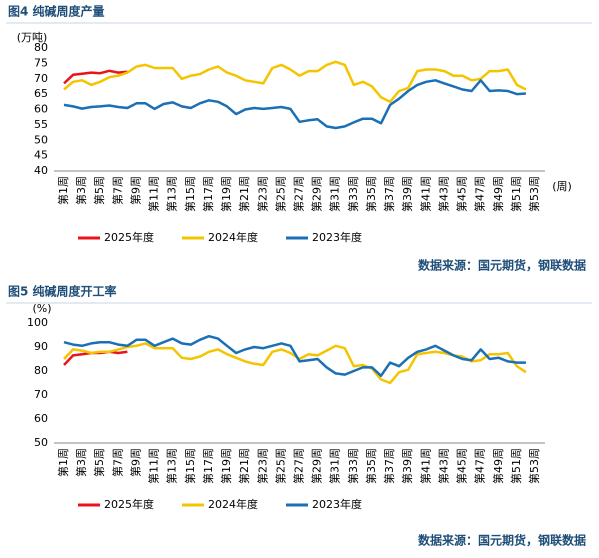 Image resolution: width=599 pixels, height=558 pixels. I want to click on y-tick-label: 100, so click(37, 322).